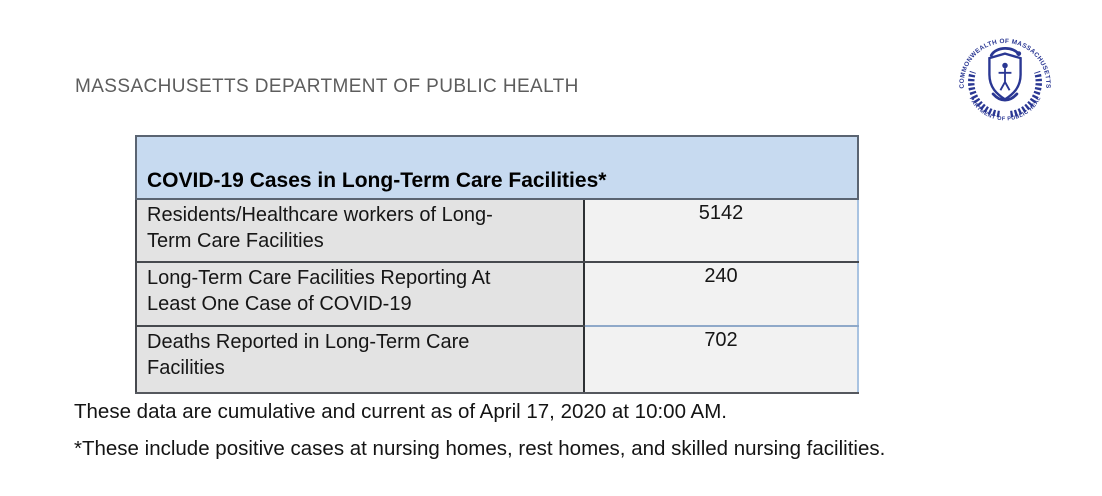 The height and width of the screenshot is (496, 1102). Describe the element at coordinates (722, 360) in the screenshot. I see `row-value: 702` at that location.